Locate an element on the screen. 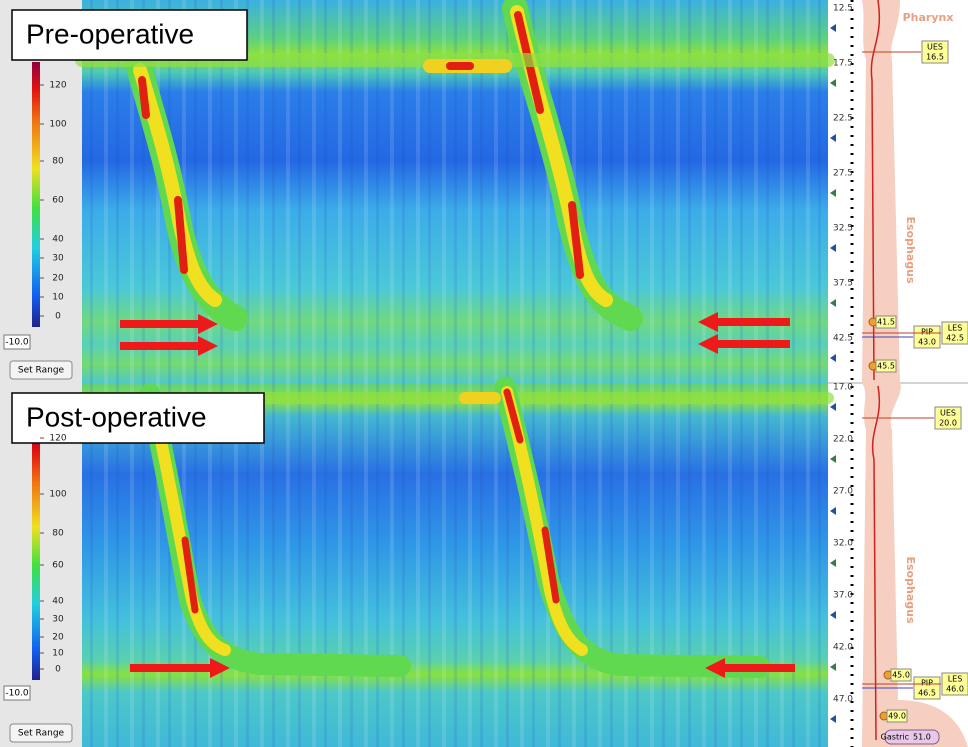 Image resolution: width=968 pixels, height=747 pixels. marker-value: 16.5 is located at coordinates (935, 57).